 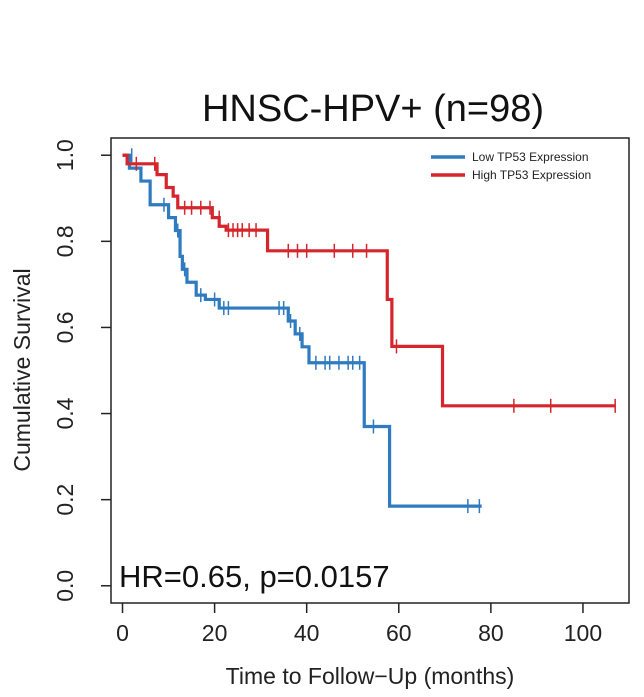 What do you see at coordinates (531, 175) in the screenshot?
I see `legend-label-high: High TP53 Expression` at bounding box center [531, 175].